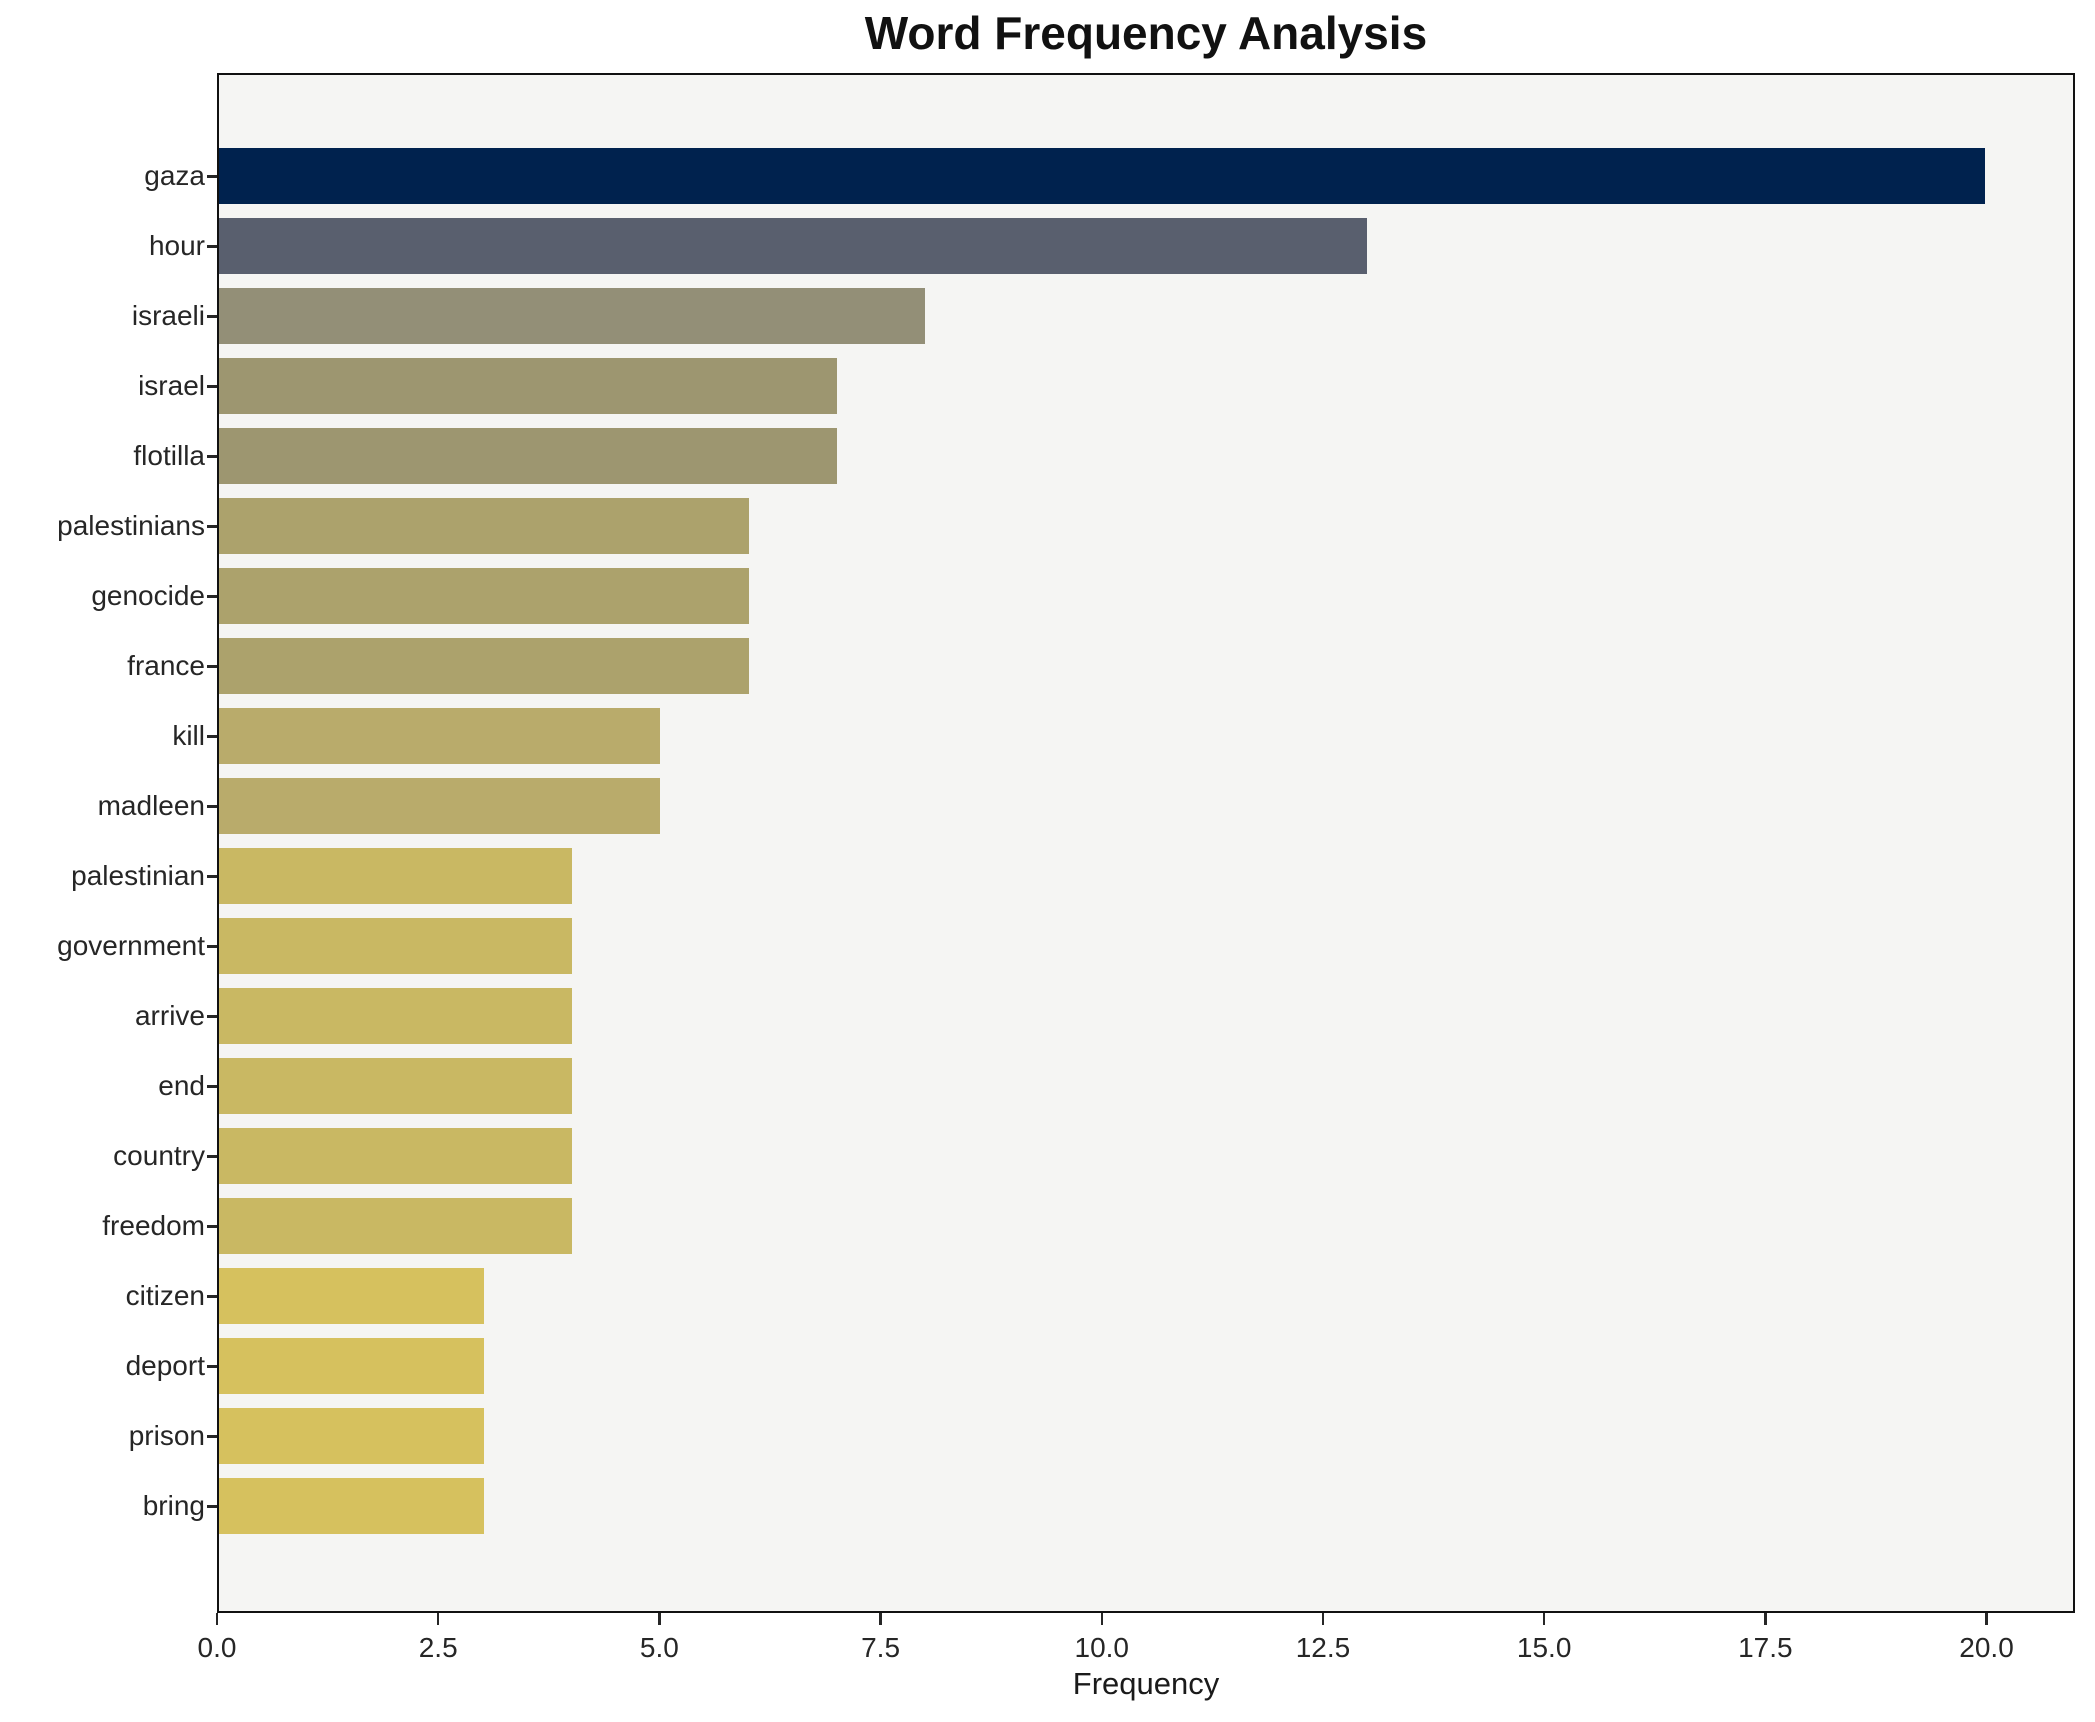  What do you see at coordinates (659, 1647) in the screenshot?
I see `x-tick-label-5.0: 5.0` at bounding box center [659, 1647].